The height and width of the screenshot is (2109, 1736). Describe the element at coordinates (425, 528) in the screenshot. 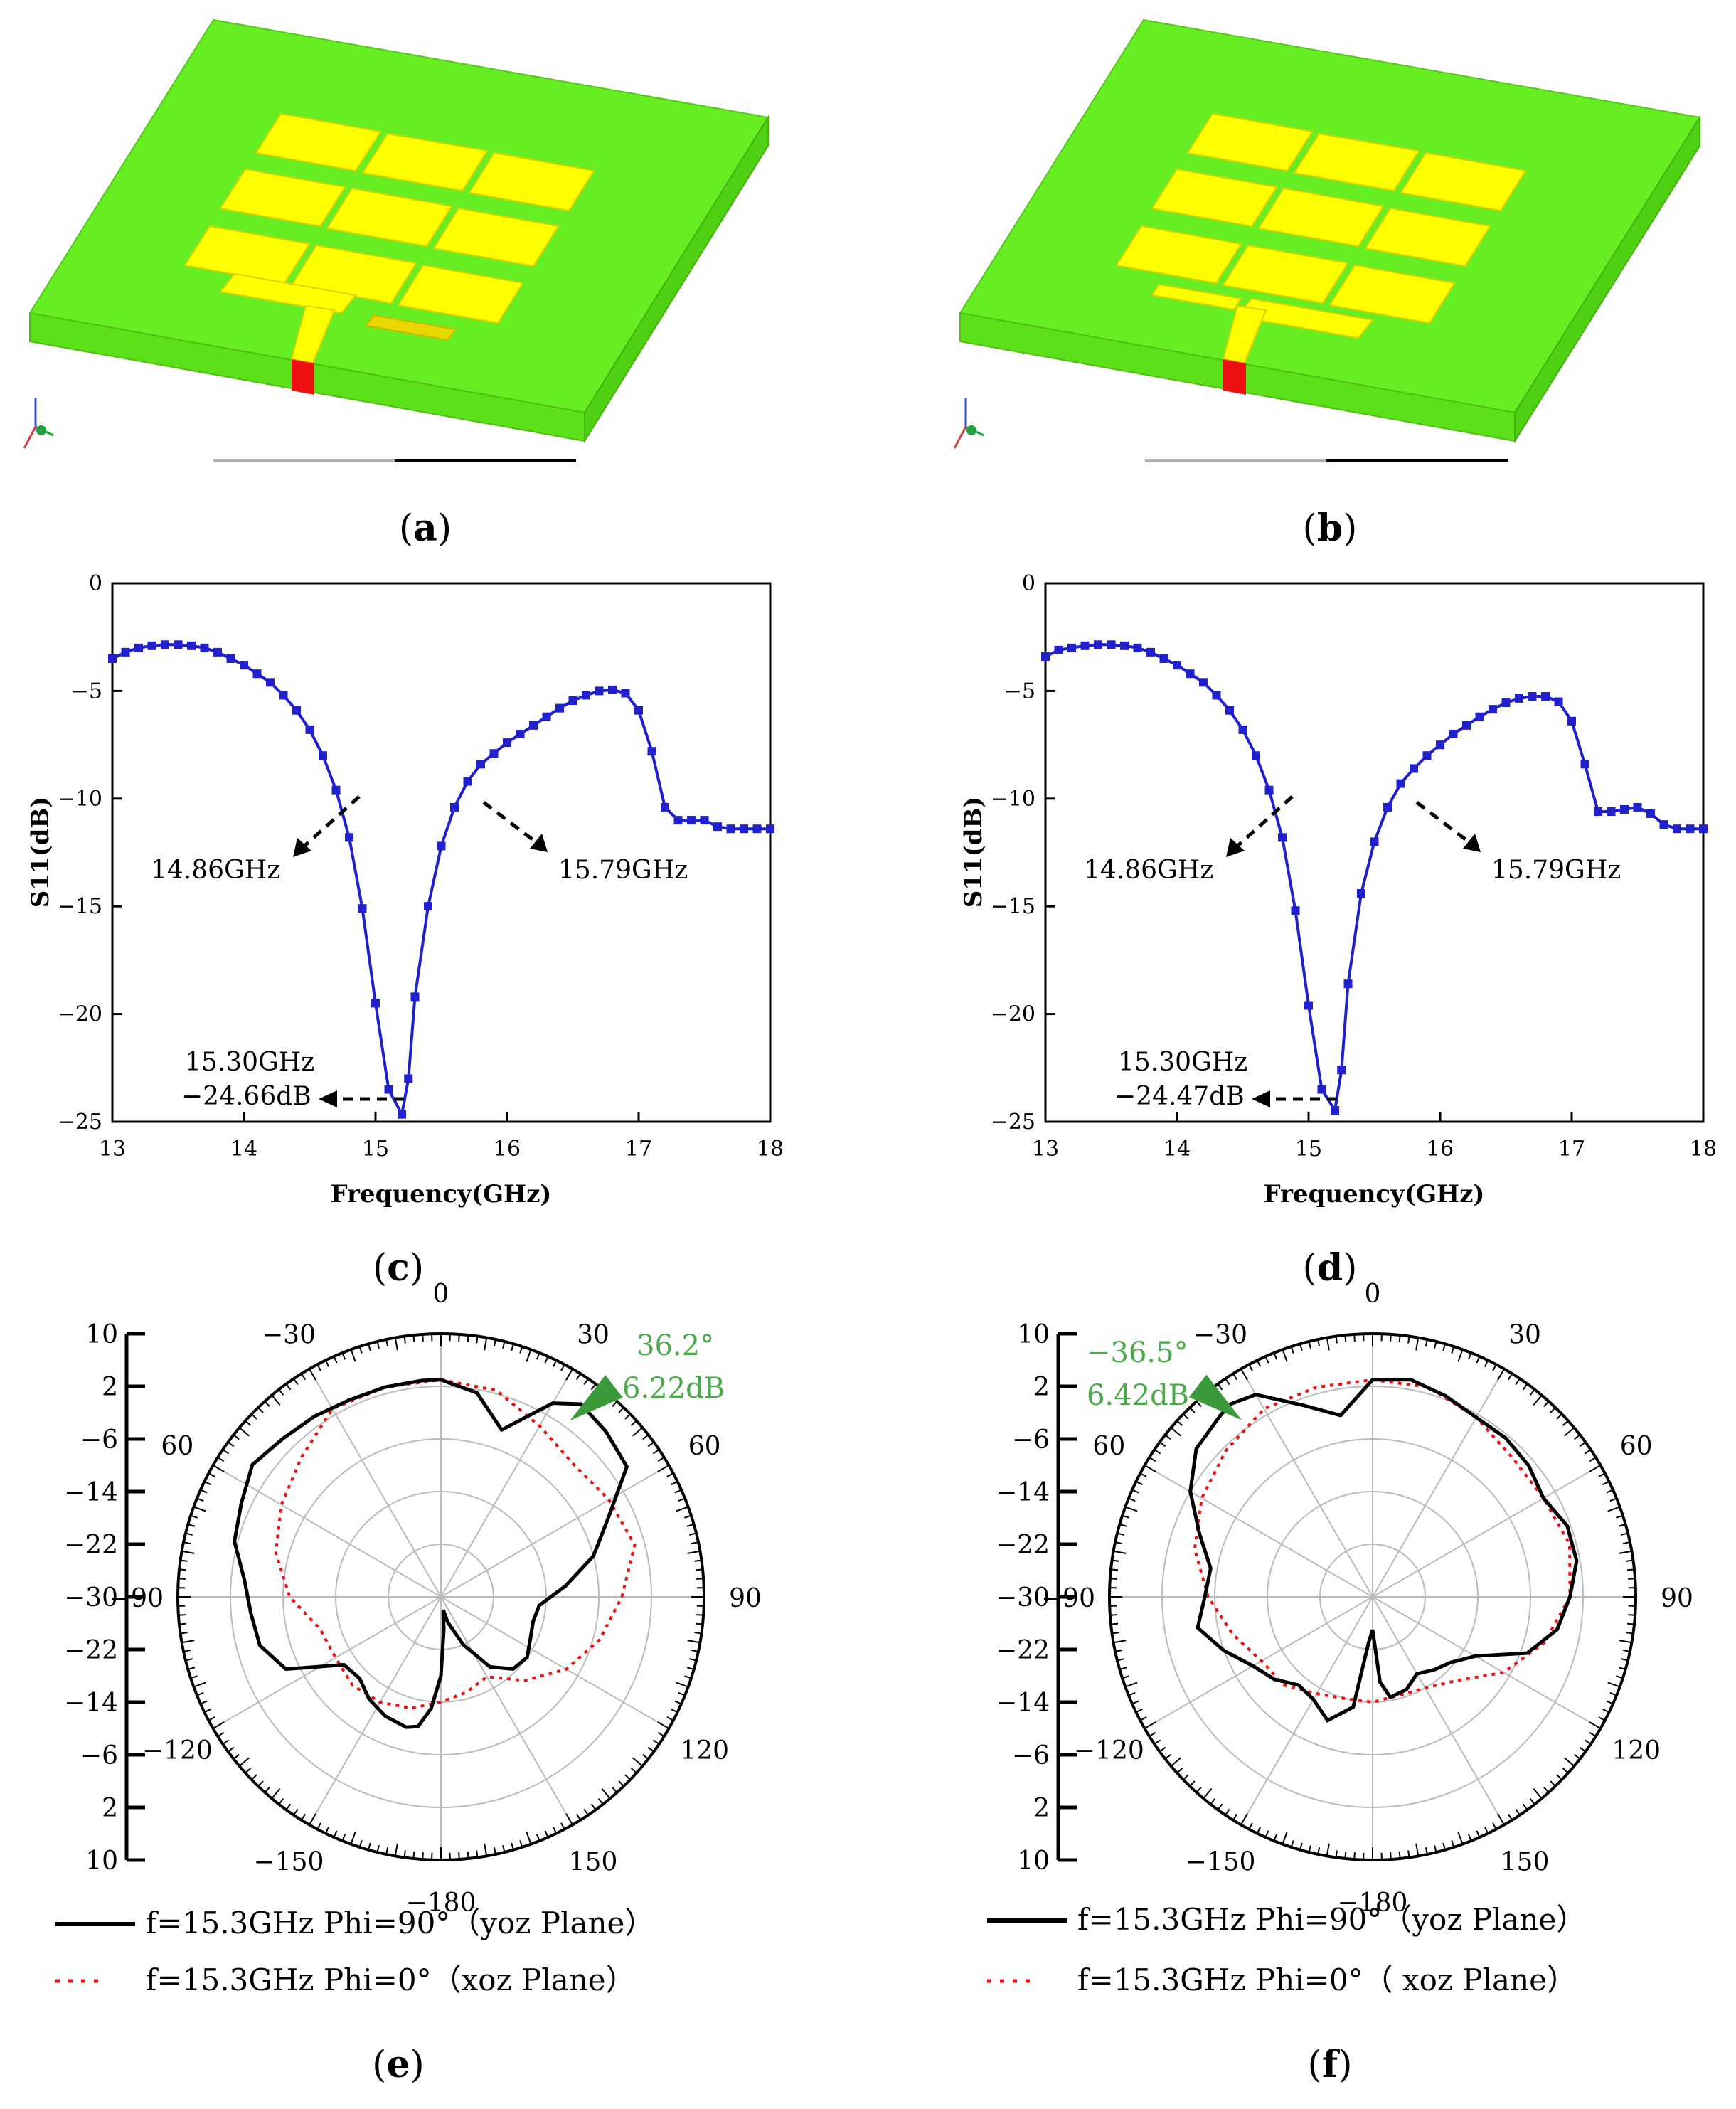

I see `caption-a: (a)` at that location.